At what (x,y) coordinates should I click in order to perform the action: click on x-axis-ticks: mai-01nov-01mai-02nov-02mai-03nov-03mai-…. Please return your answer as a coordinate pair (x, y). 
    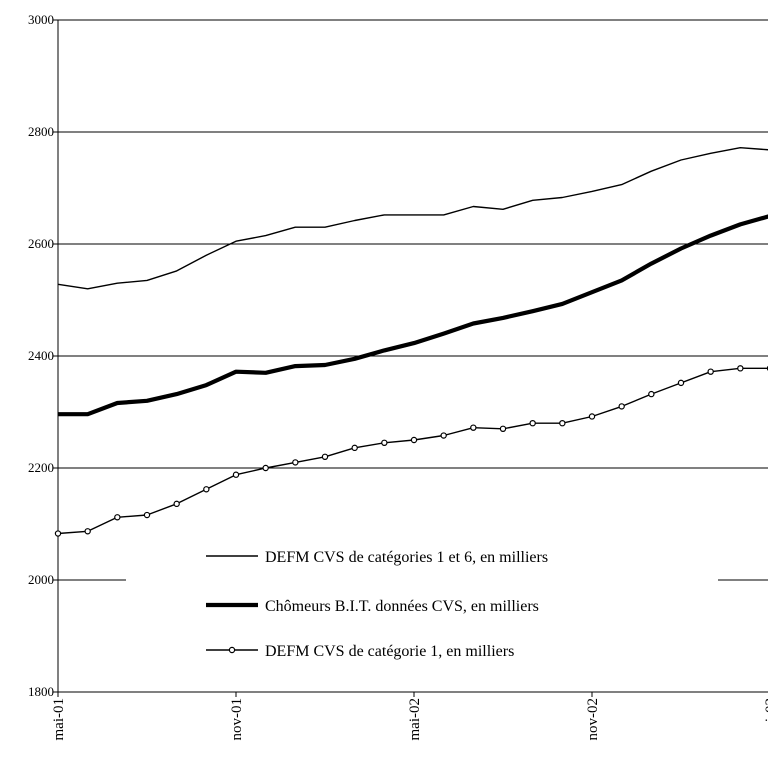
    Looking at the image, I should click on (409, 716).